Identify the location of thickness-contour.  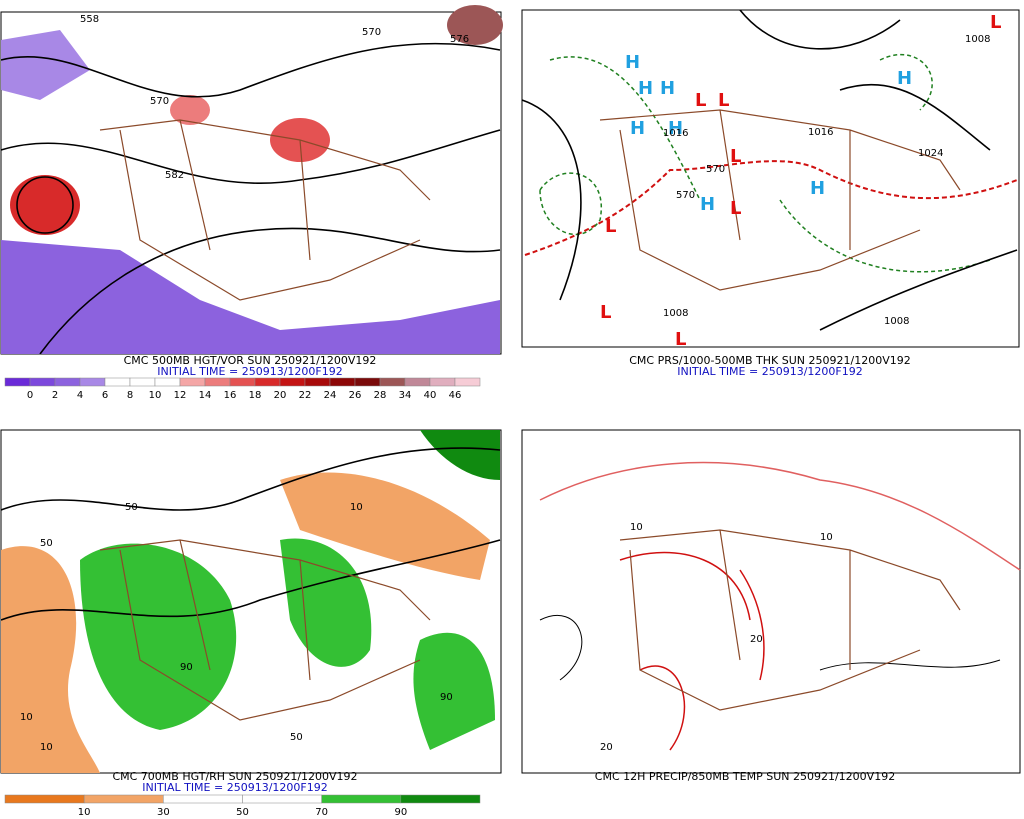
(765, 163).